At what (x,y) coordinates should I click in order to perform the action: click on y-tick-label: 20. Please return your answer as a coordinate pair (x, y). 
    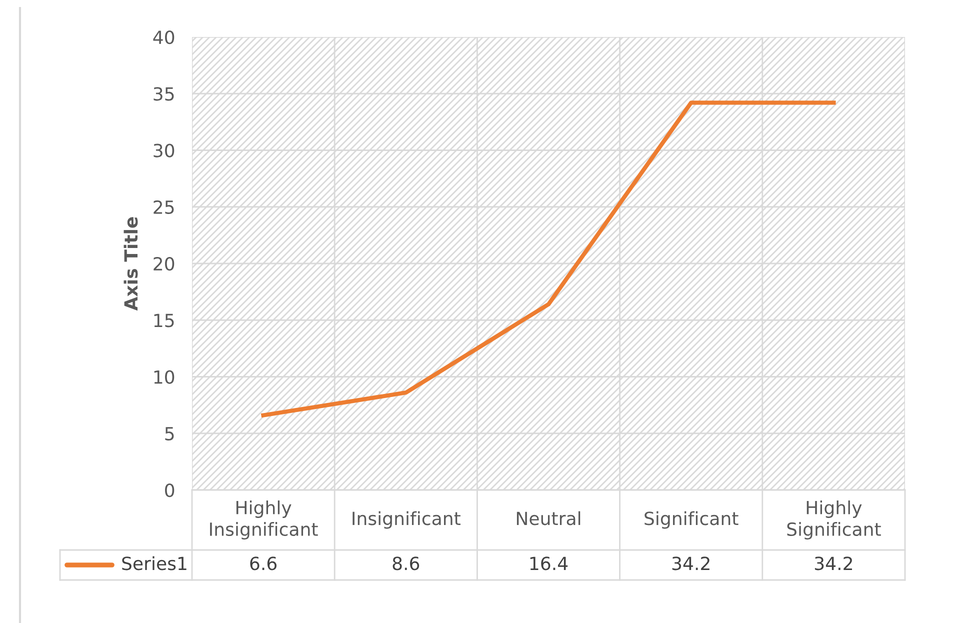
    Looking at the image, I should click on (164, 263).